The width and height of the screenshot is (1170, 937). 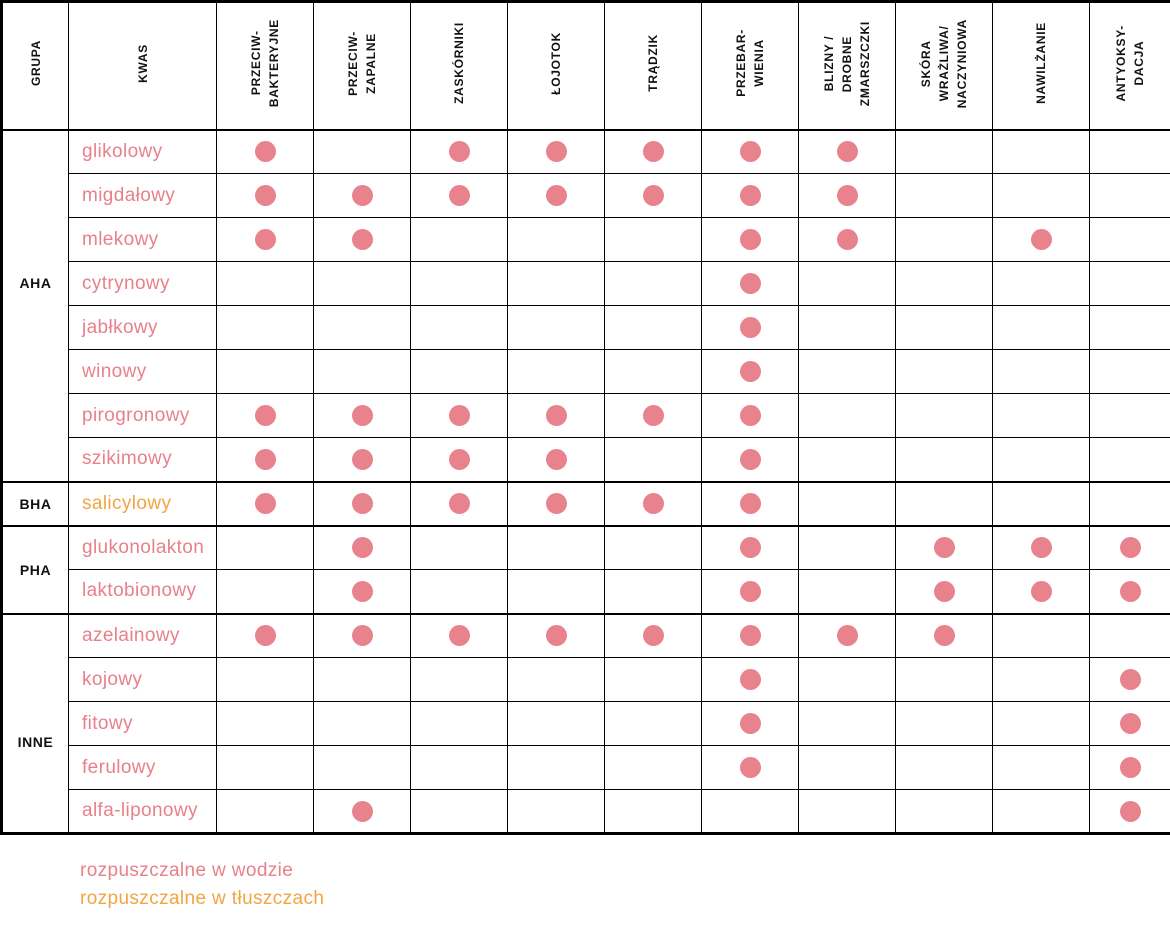 What do you see at coordinates (35, 741) in the screenshot?
I see `group-label: INNE` at bounding box center [35, 741].